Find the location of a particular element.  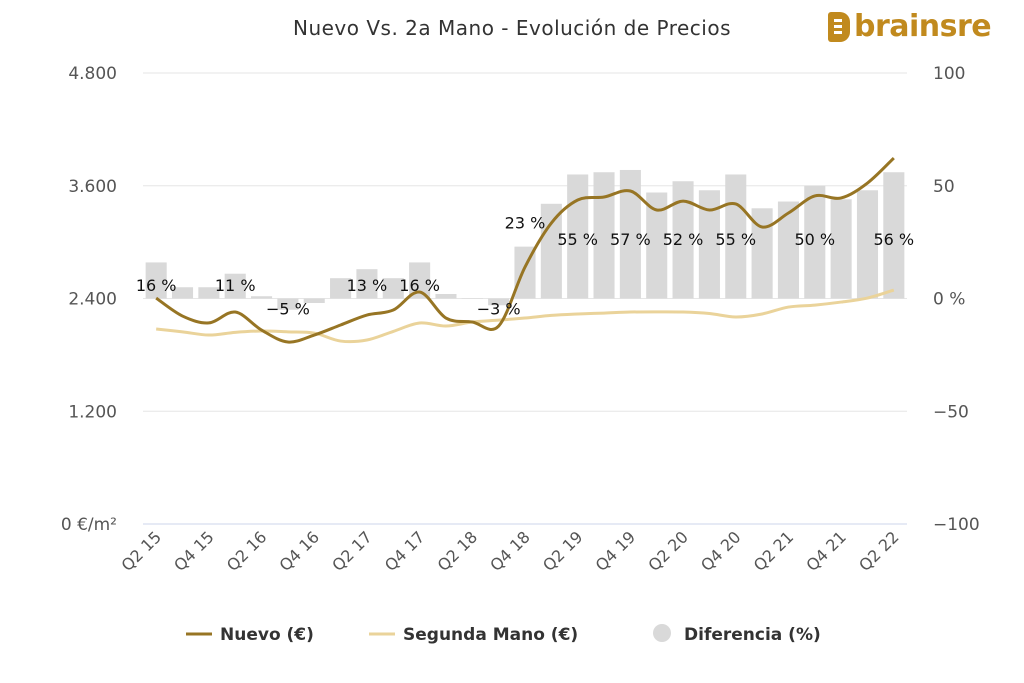

legend-label-diferencia: Diferencia (%) is located at coordinates (752, 635).